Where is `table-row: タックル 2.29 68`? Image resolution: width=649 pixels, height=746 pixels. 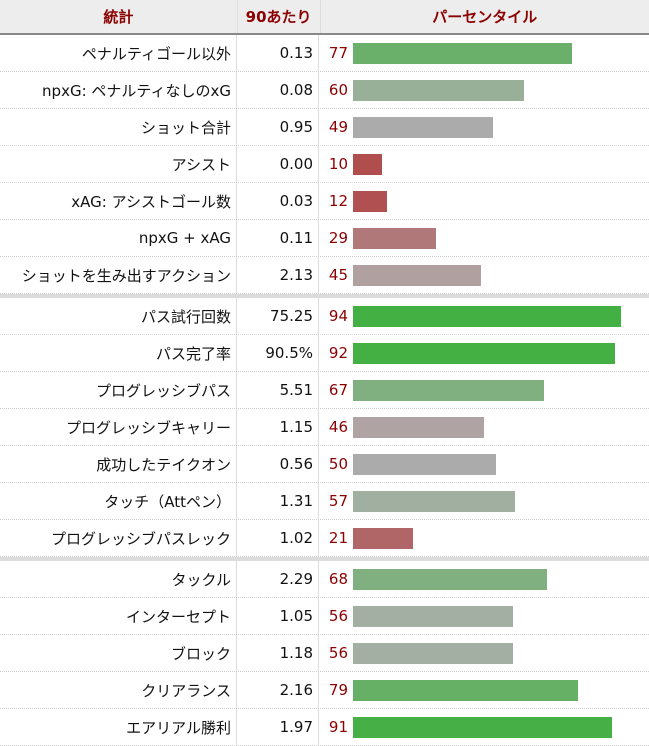
table-row: タックル 2.29 68 is located at coordinates (324, 579).